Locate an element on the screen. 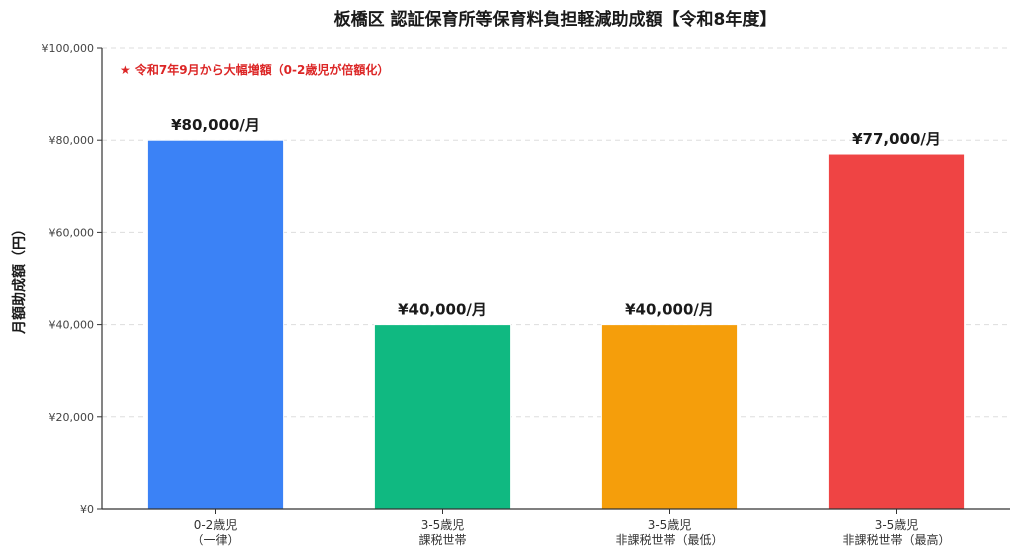 The width and height of the screenshot is (1024, 559). y-tick-label: ¥60,000 is located at coordinates (72, 232).